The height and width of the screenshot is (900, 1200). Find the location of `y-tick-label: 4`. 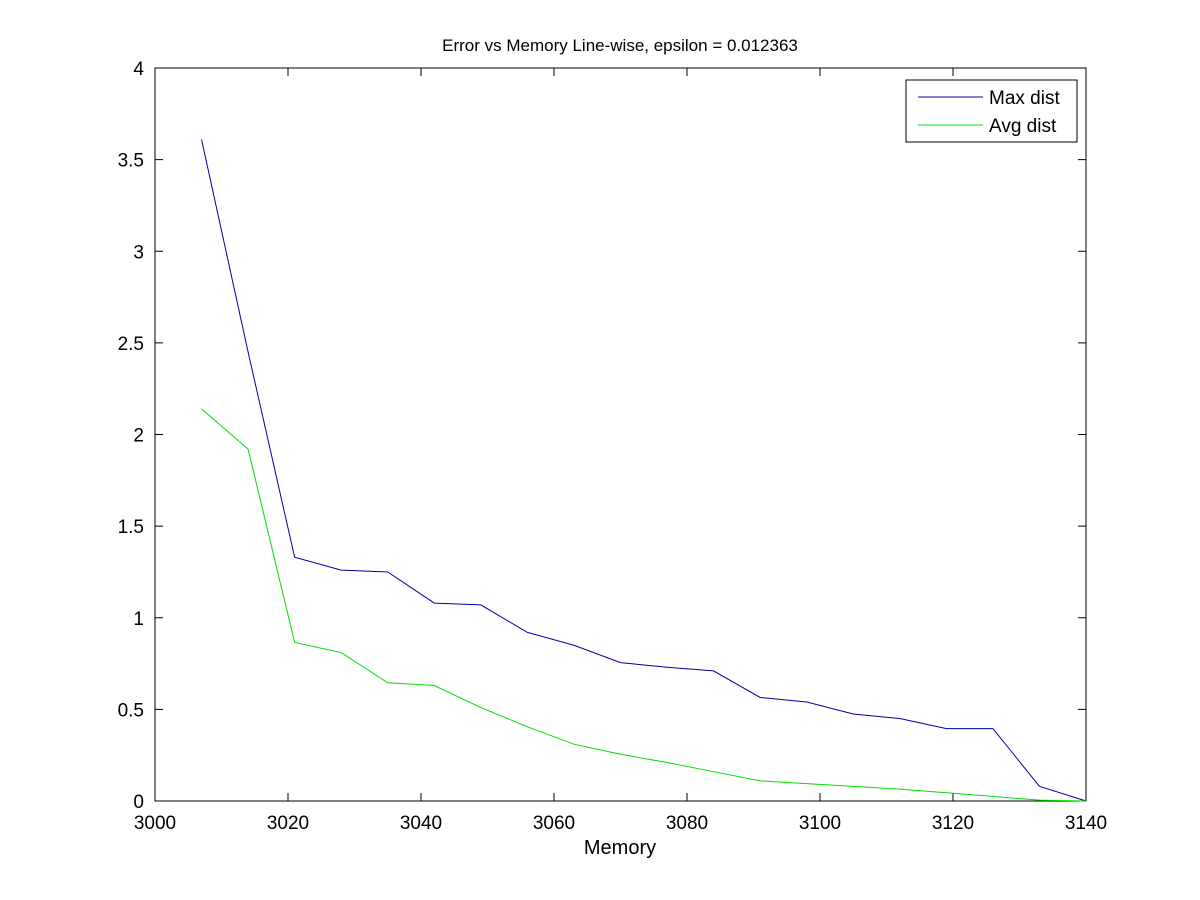

y-tick-label: 4 is located at coordinates (138, 69).